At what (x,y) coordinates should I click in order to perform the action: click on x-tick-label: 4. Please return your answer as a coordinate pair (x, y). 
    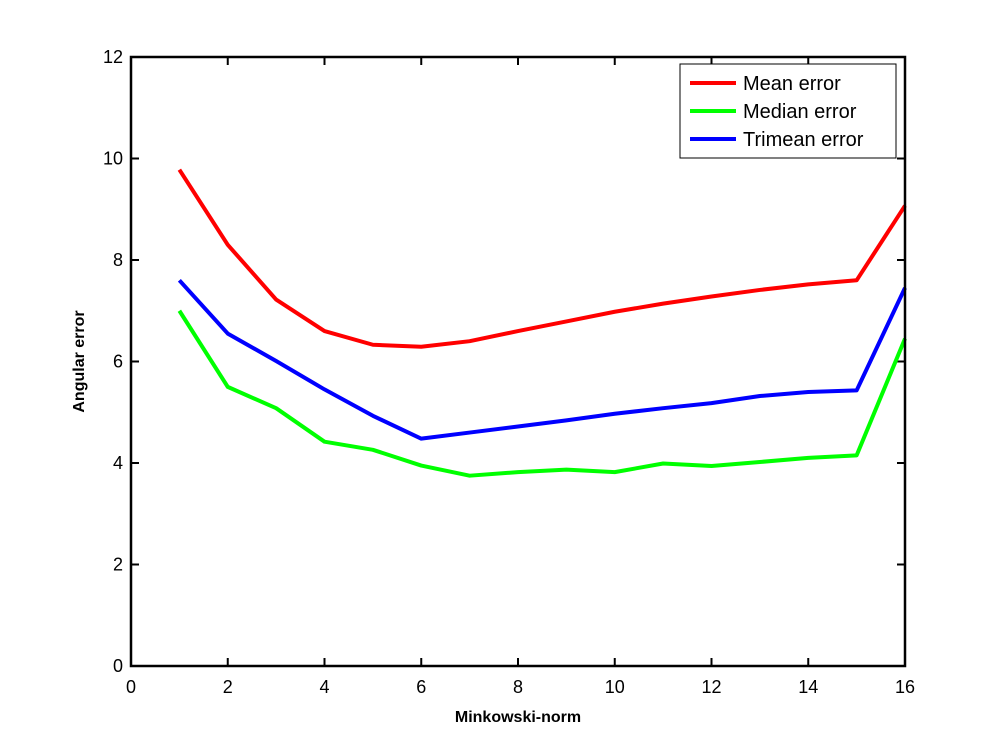
    Looking at the image, I should click on (324, 687).